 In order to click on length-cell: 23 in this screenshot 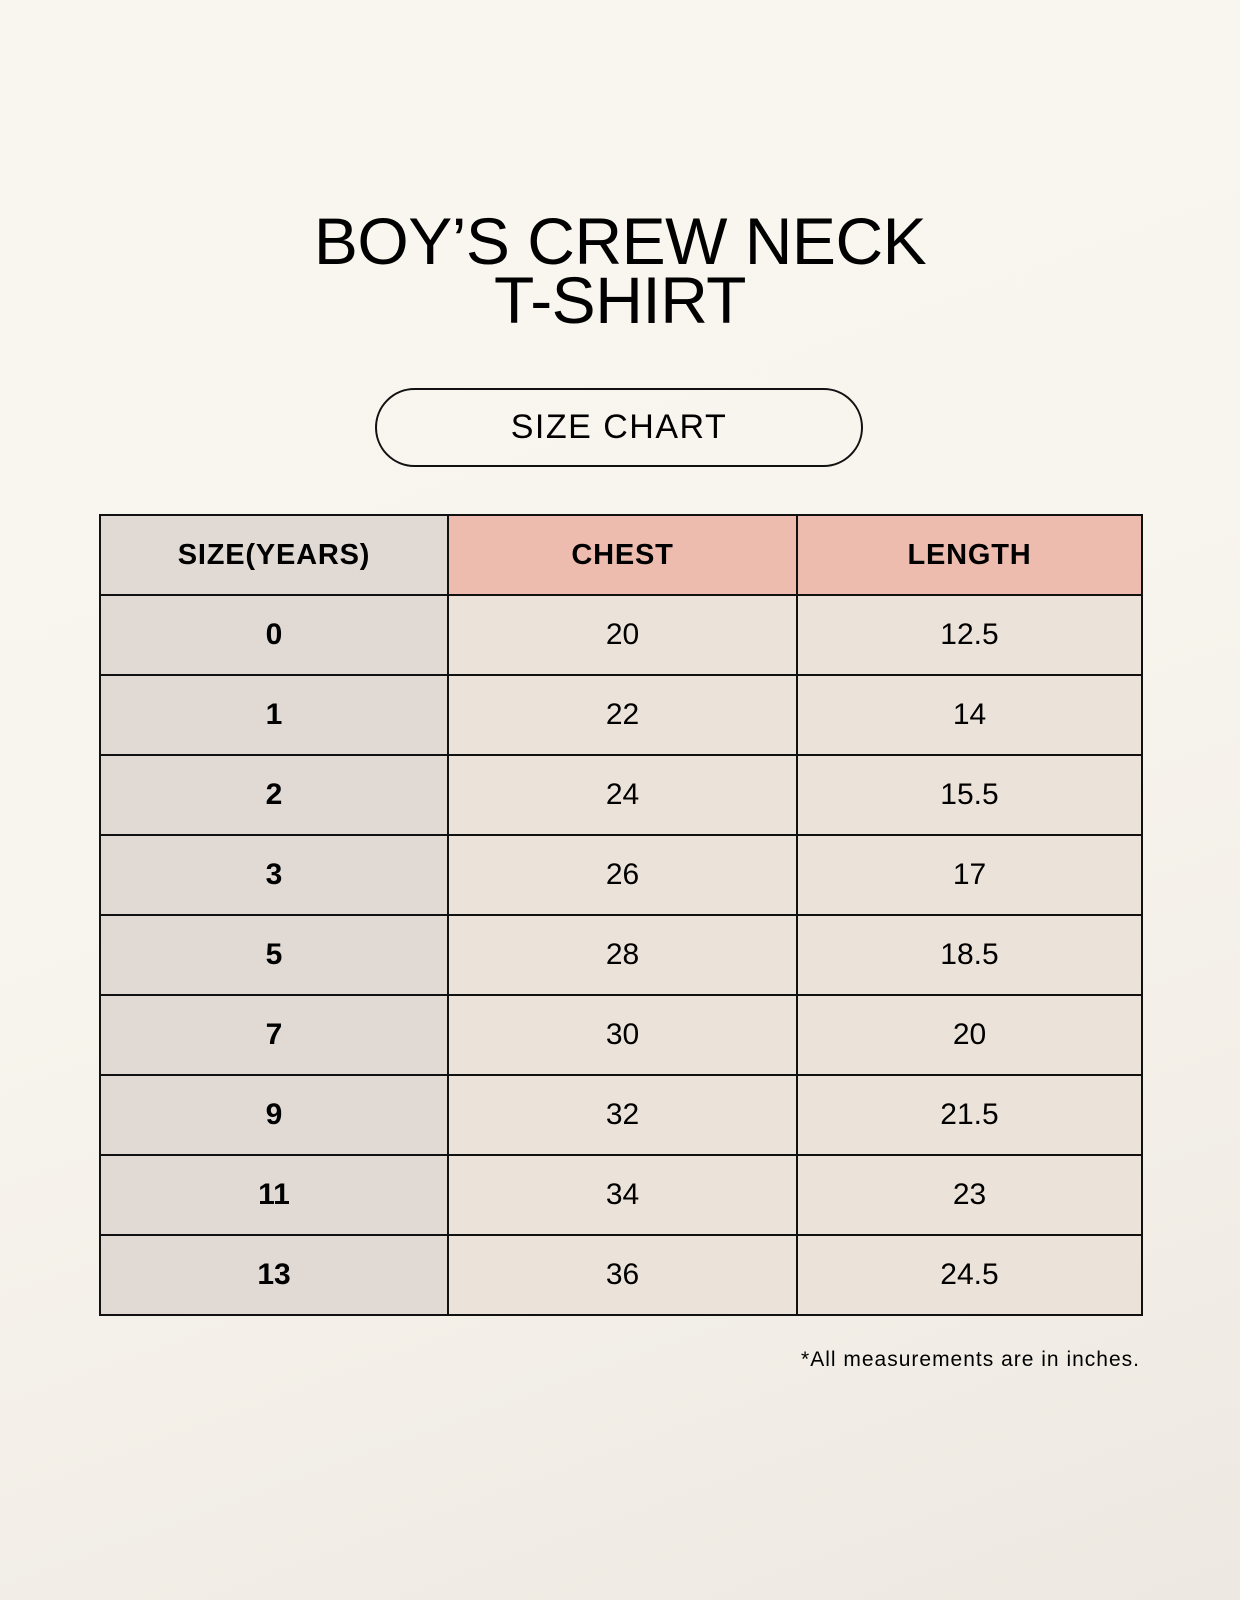, I will do `click(969, 1195)`.